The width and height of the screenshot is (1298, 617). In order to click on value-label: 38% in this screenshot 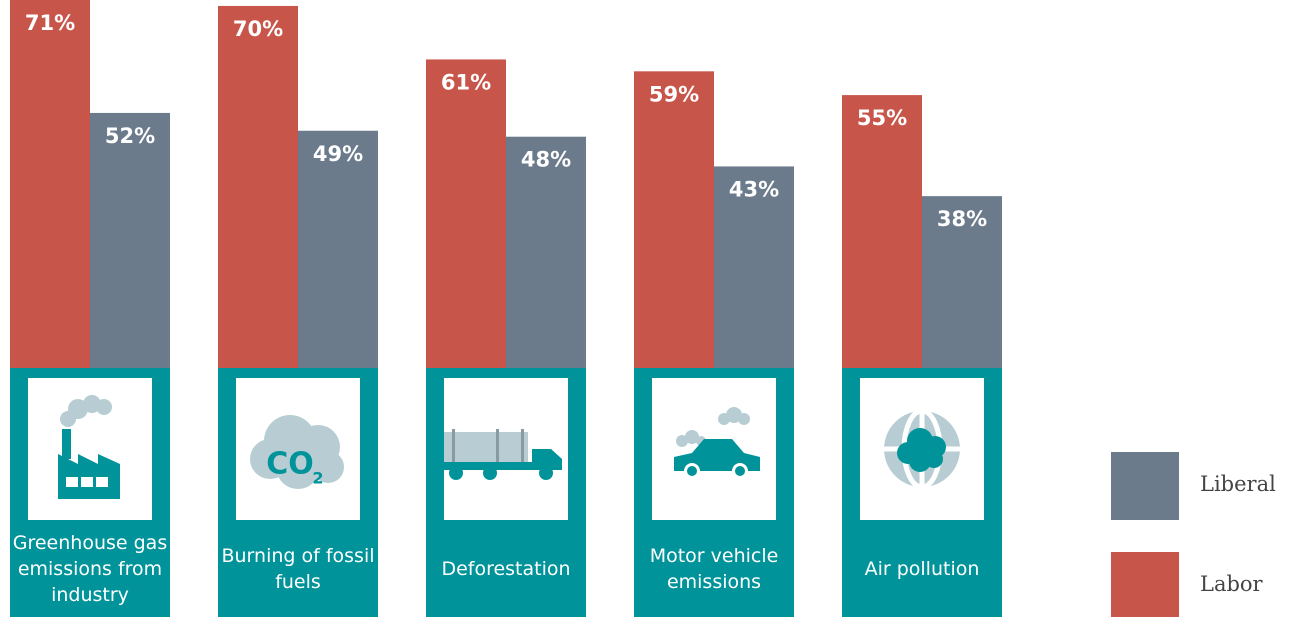, I will do `click(962, 219)`.